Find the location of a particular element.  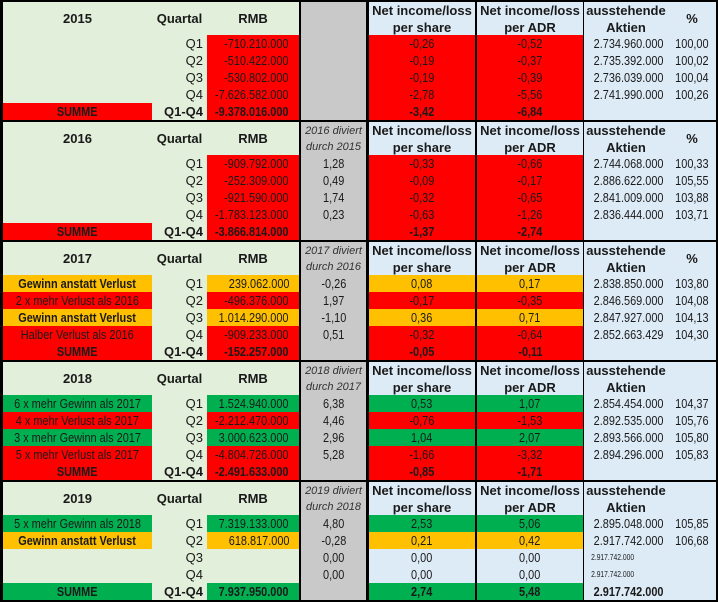

quarter-label: Q3 is located at coordinates (179, 317).